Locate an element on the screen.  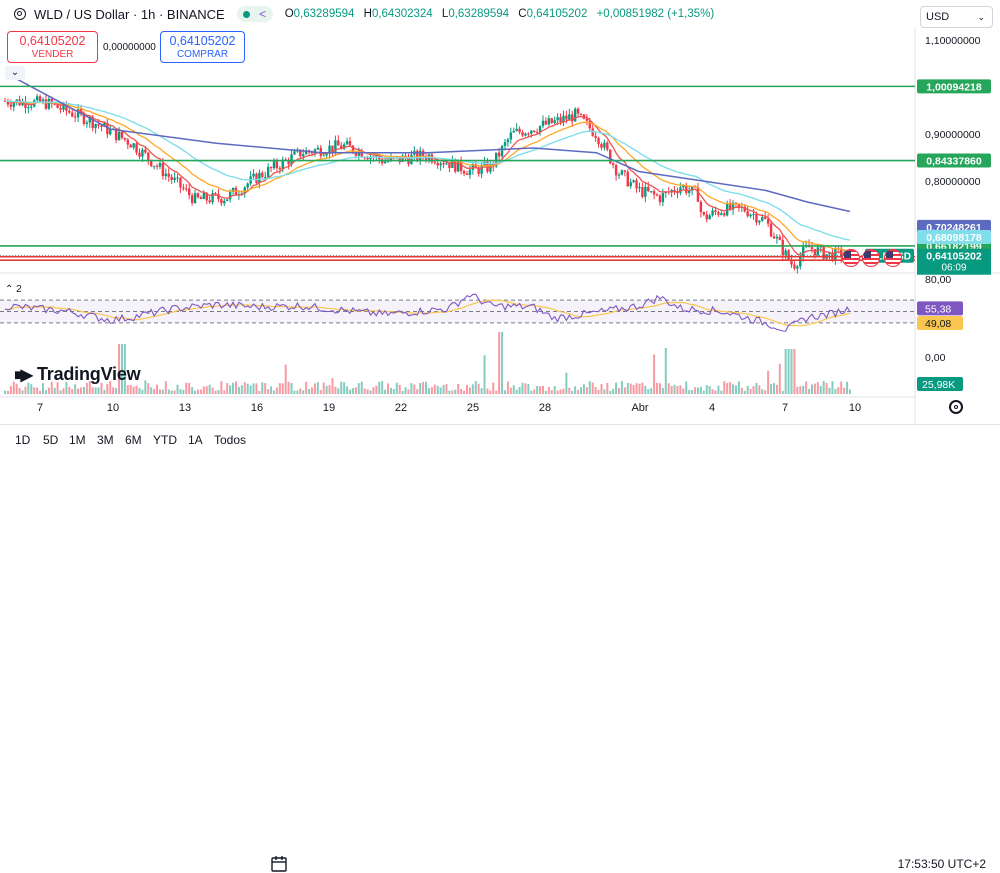
timeframe-all: Todos is located at coordinates (230, 440).